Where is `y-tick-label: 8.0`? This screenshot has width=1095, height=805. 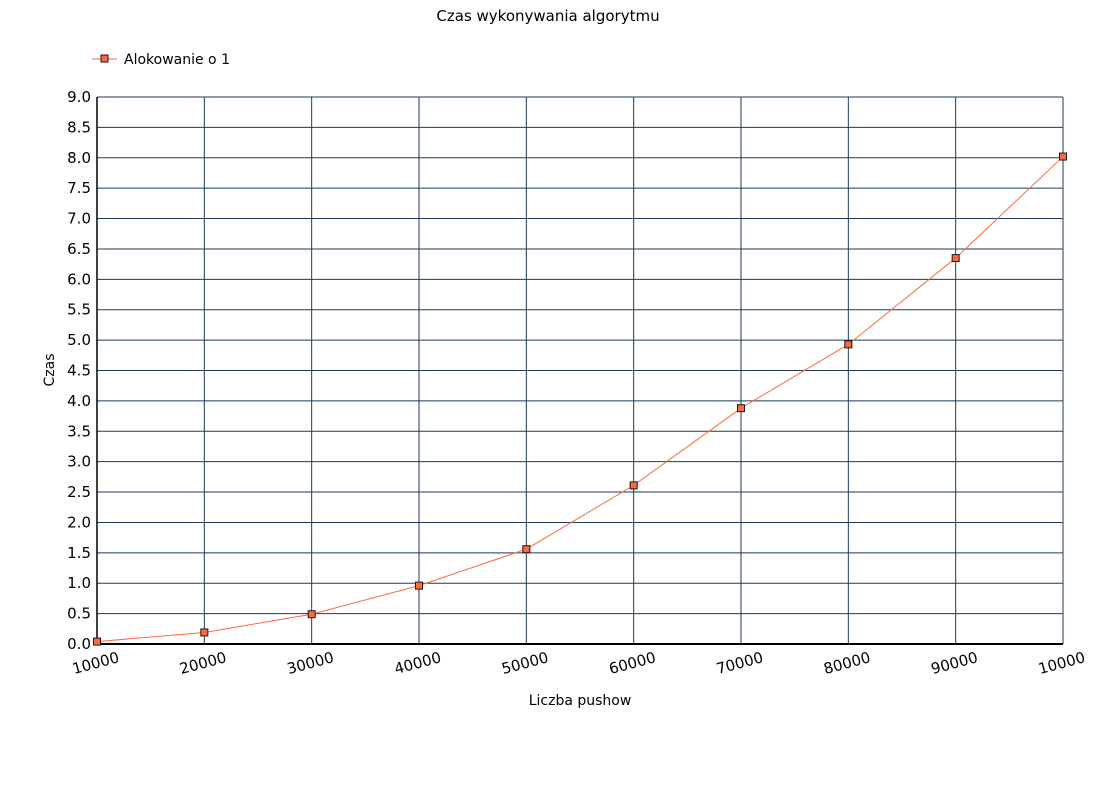
y-tick-label: 8.0 is located at coordinates (79, 158).